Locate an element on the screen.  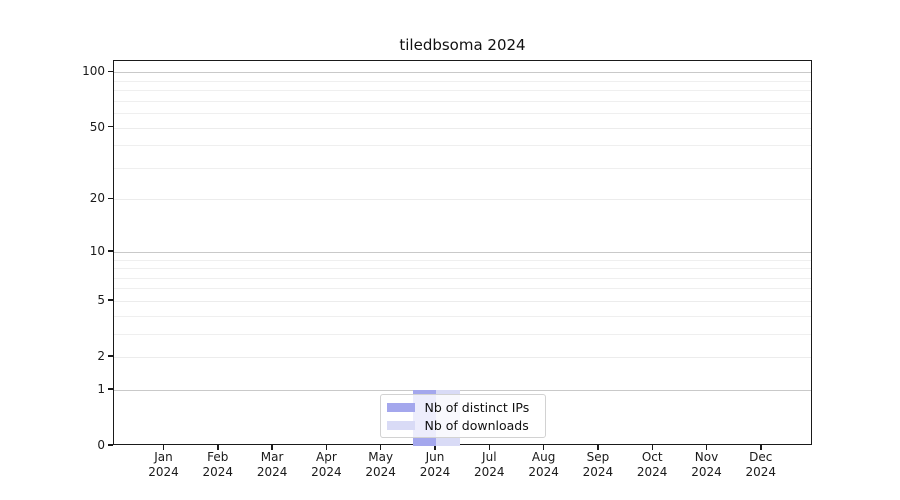
y-tick-label-20: 20 is located at coordinates (97, 198).